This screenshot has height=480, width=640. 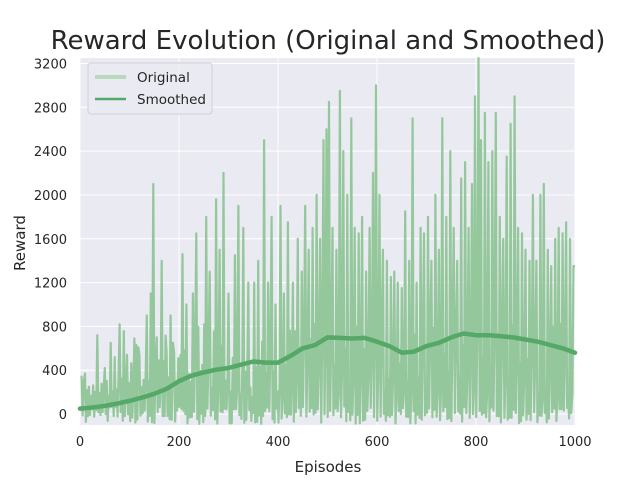 What do you see at coordinates (50, 152) in the screenshot?
I see `y-tick-label: 2400` at bounding box center [50, 152].